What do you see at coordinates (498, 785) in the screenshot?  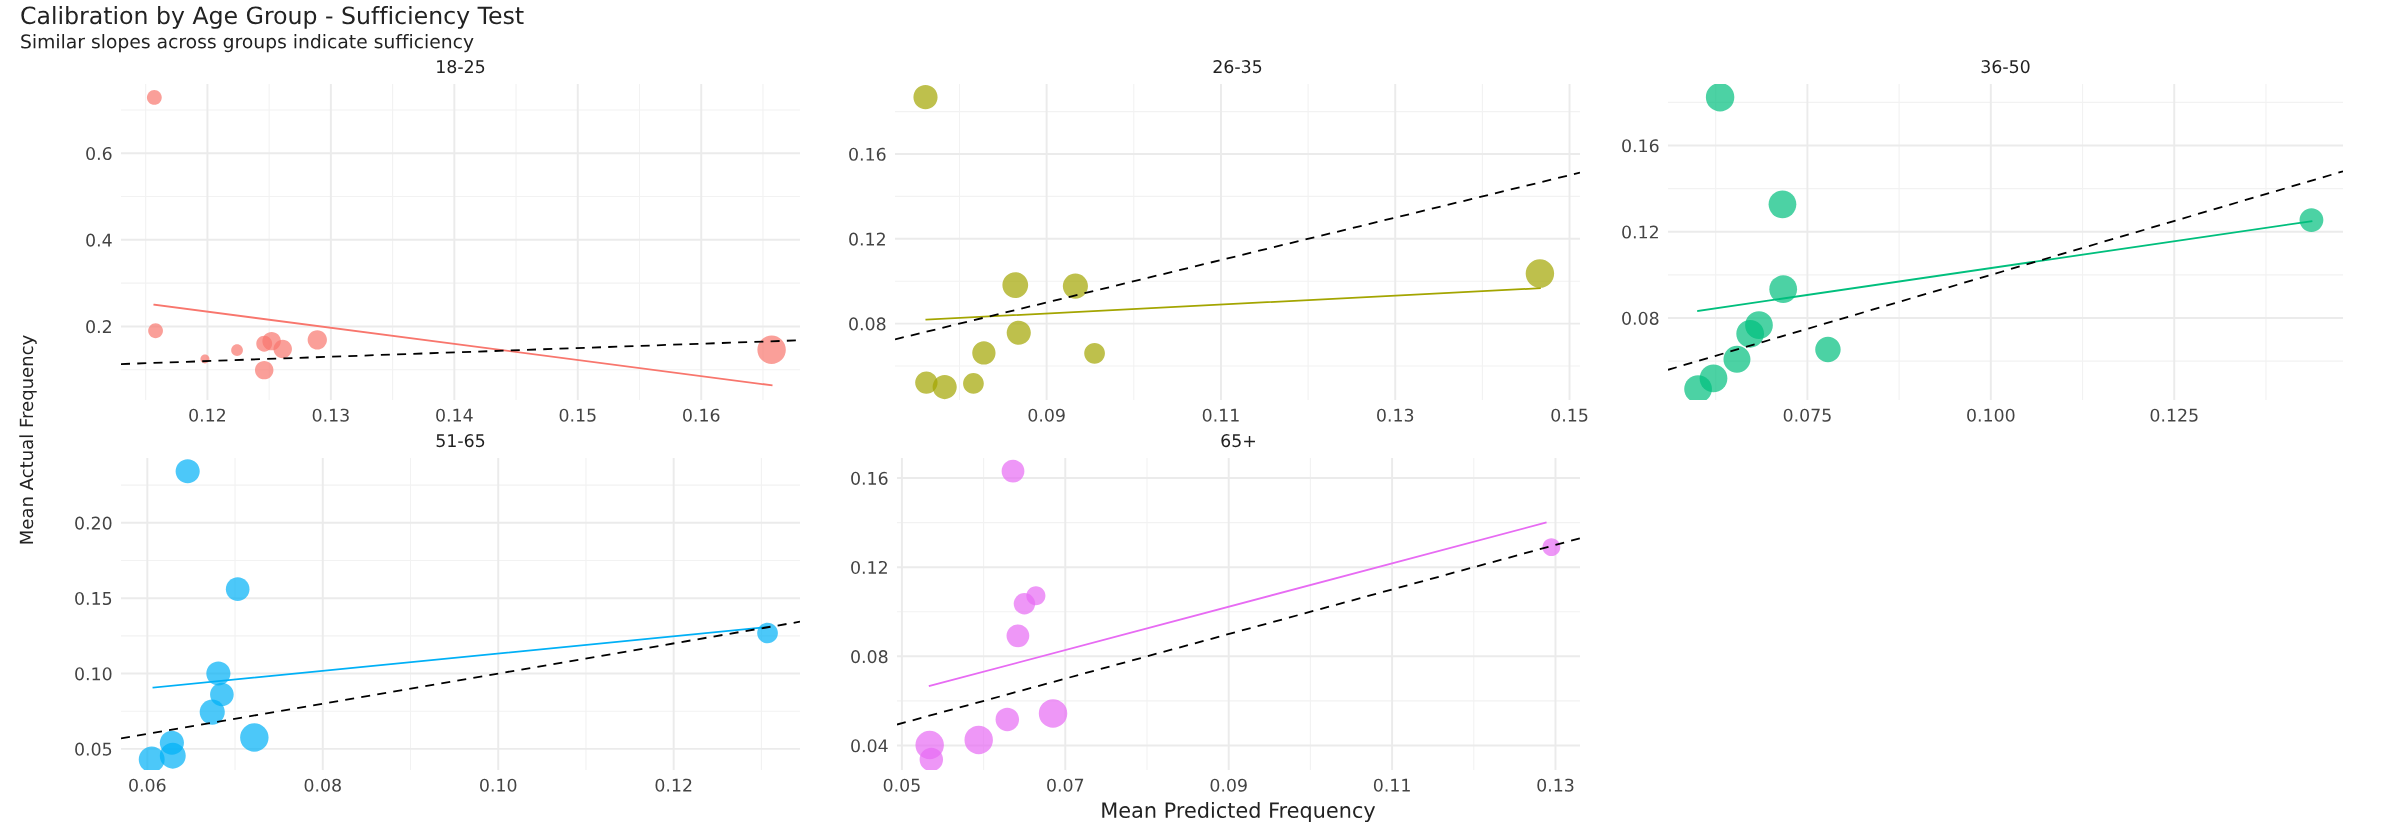 I see `x-tick-label: 0.10` at bounding box center [498, 785].